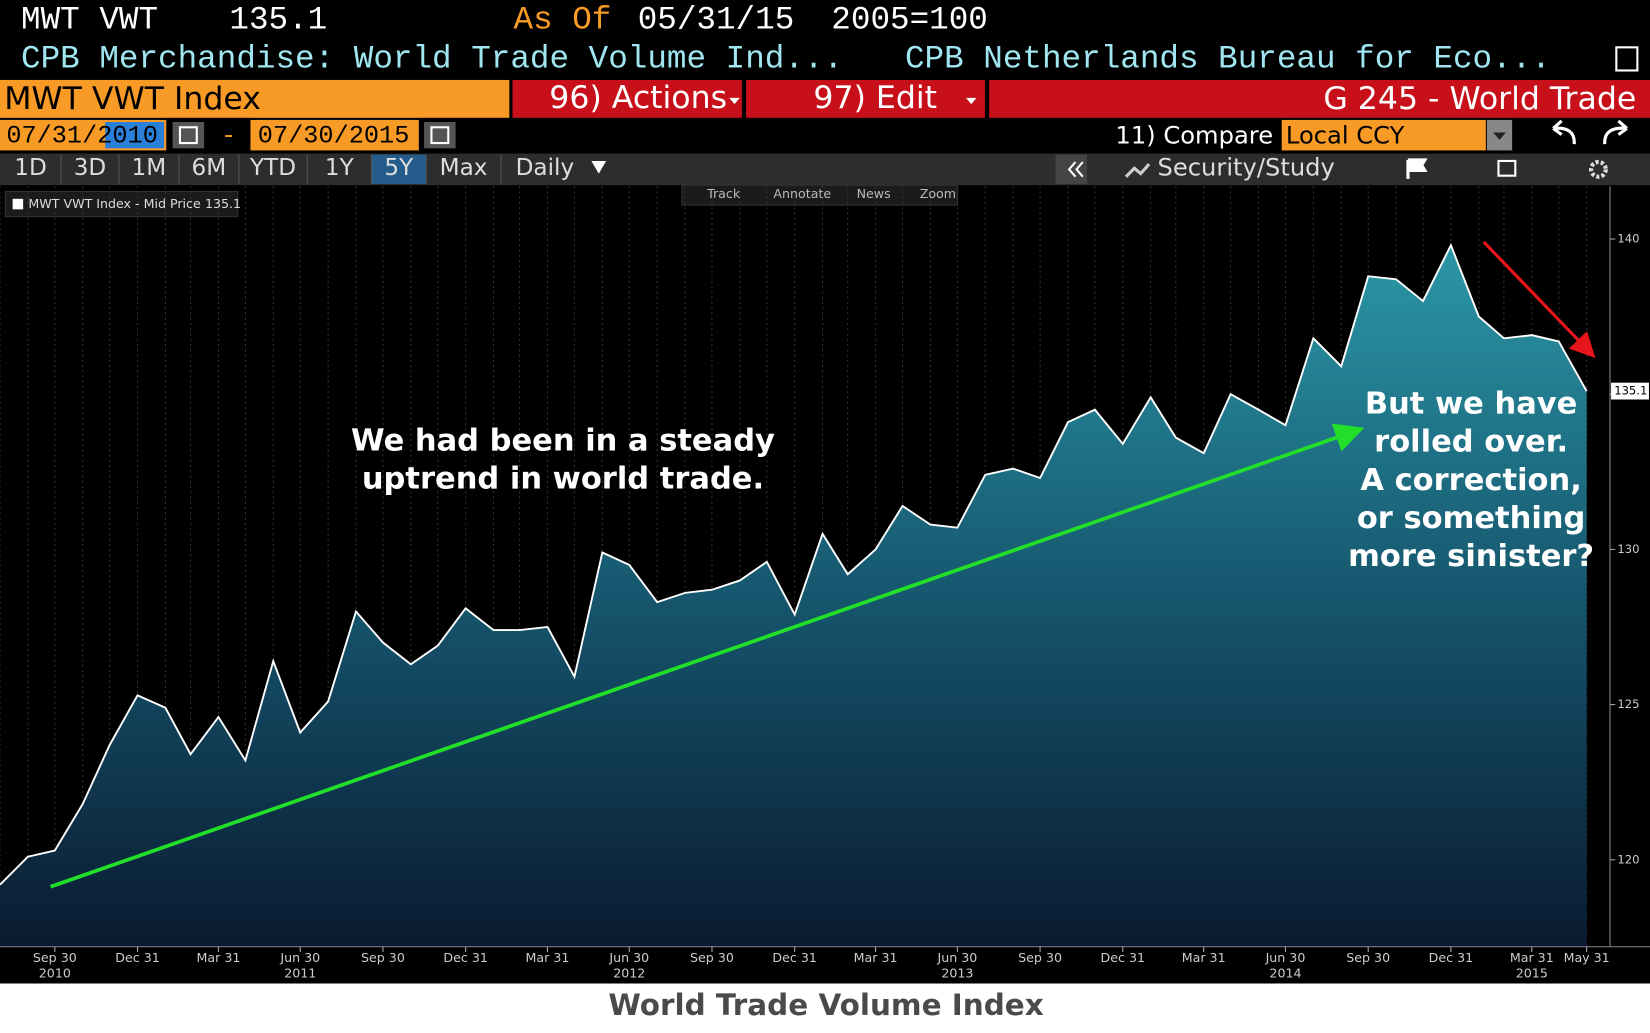 Image resolution: width=1650 pixels, height=1033 pixels. What do you see at coordinates (1246, 167) in the screenshot?
I see `security-study-button: Security/Study` at bounding box center [1246, 167].